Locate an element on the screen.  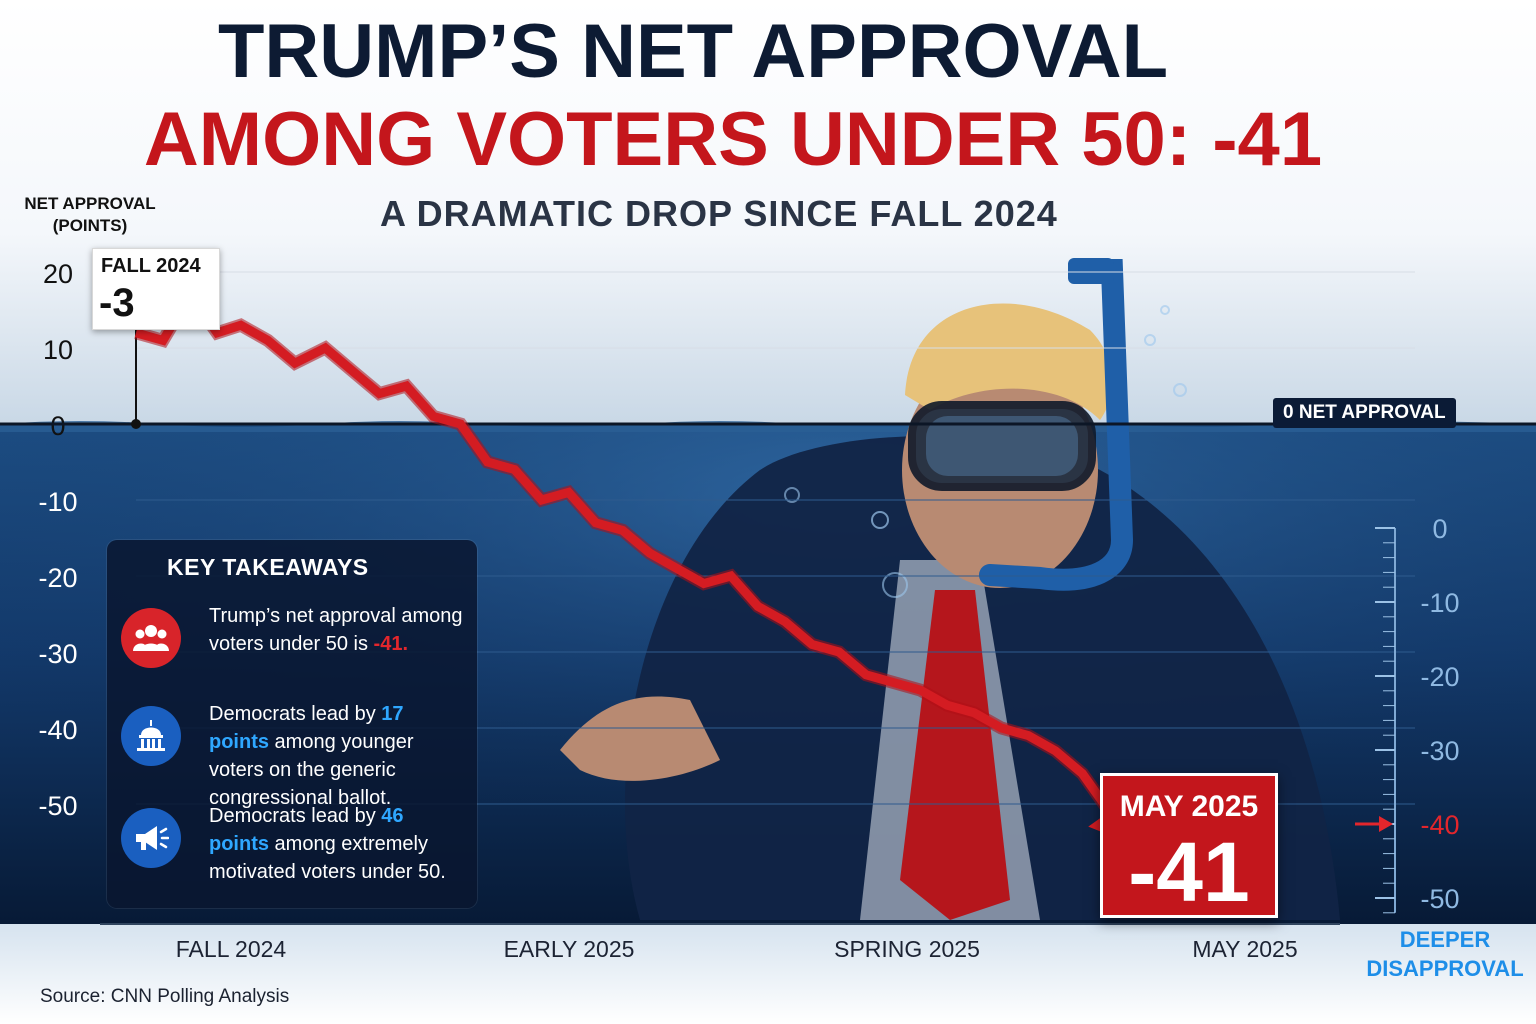
end-callout: MAY 2025 -41 is located at coordinates (1189, 846).